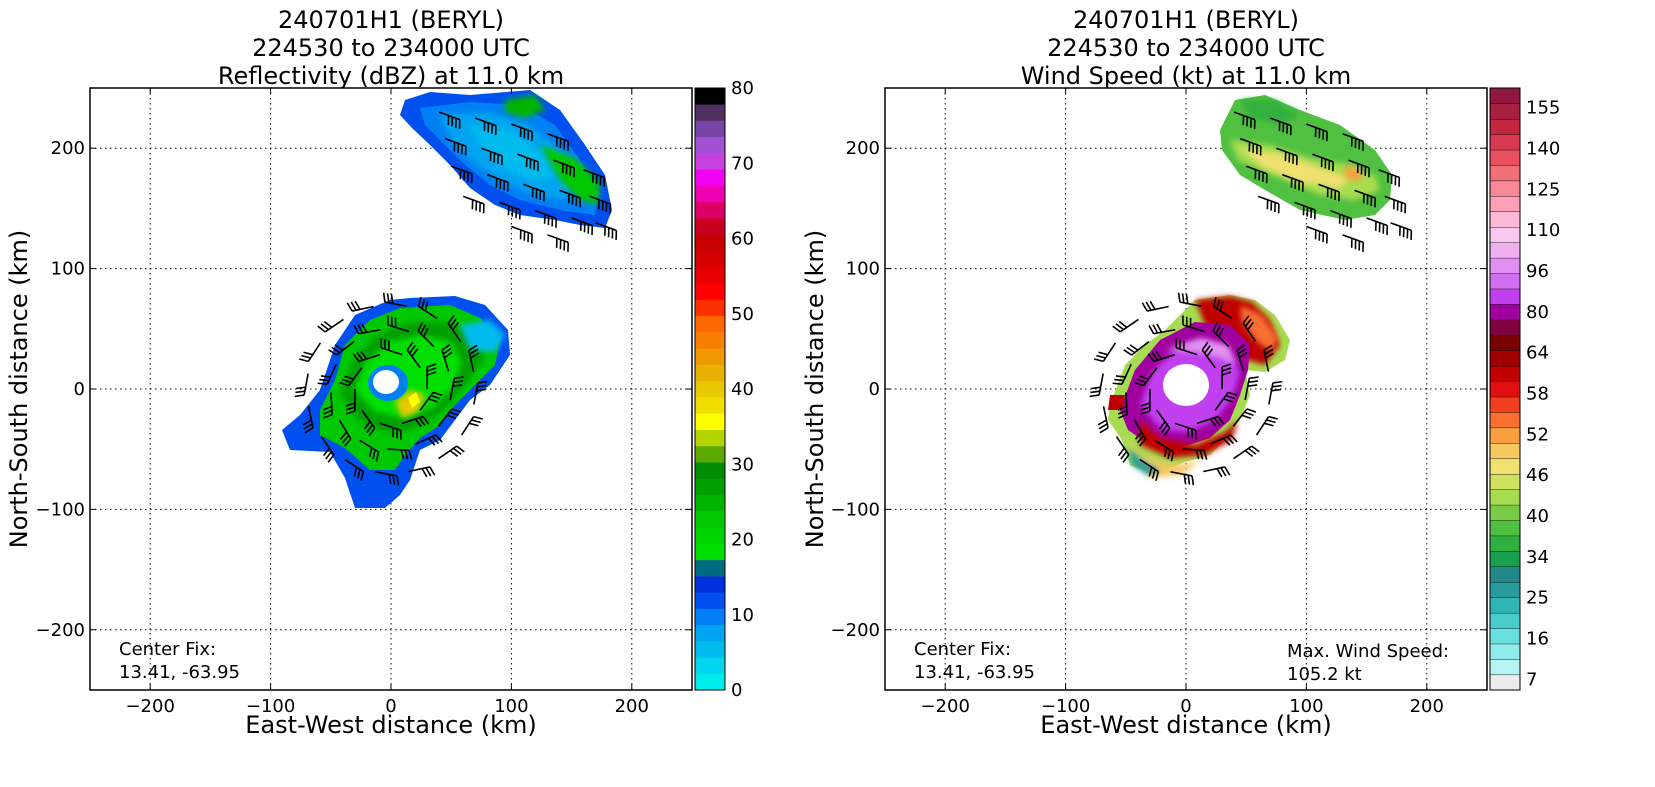 Image resolution: width=1655 pixels, height=787 pixels. What do you see at coordinates (1427, 706) in the screenshot?
I see `wind-x-tick-label: 200` at bounding box center [1427, 706].